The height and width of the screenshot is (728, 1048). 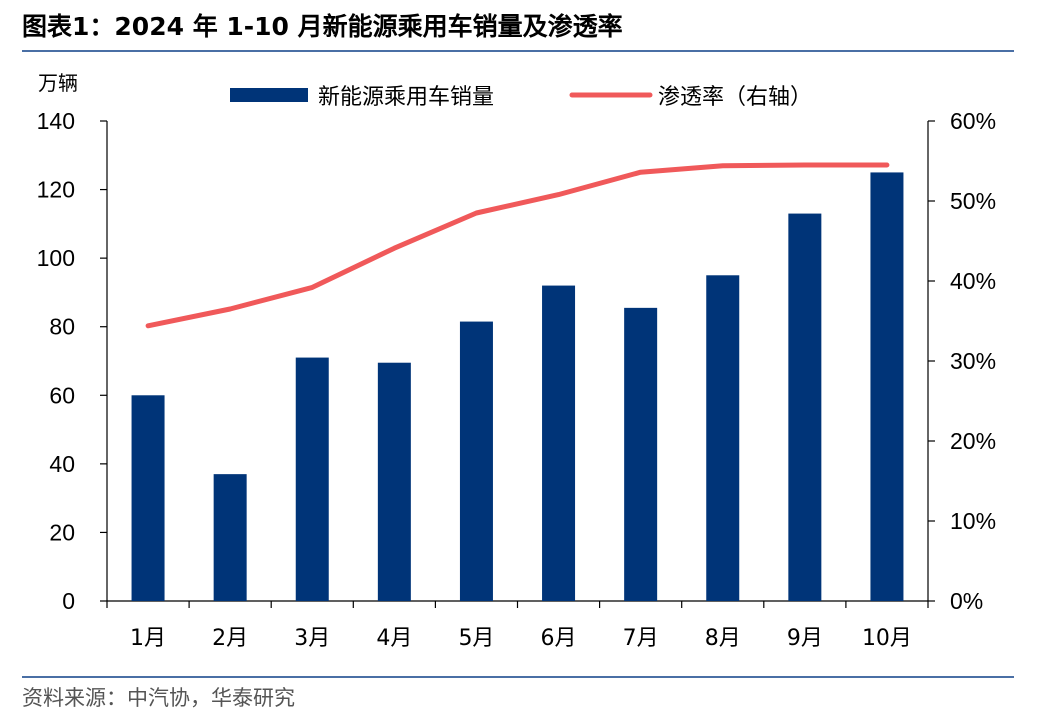 What do you see at coordinates (62, 395) in the screenshot?
I see `left-tick-label: 60` at bounding box center [62, 395].